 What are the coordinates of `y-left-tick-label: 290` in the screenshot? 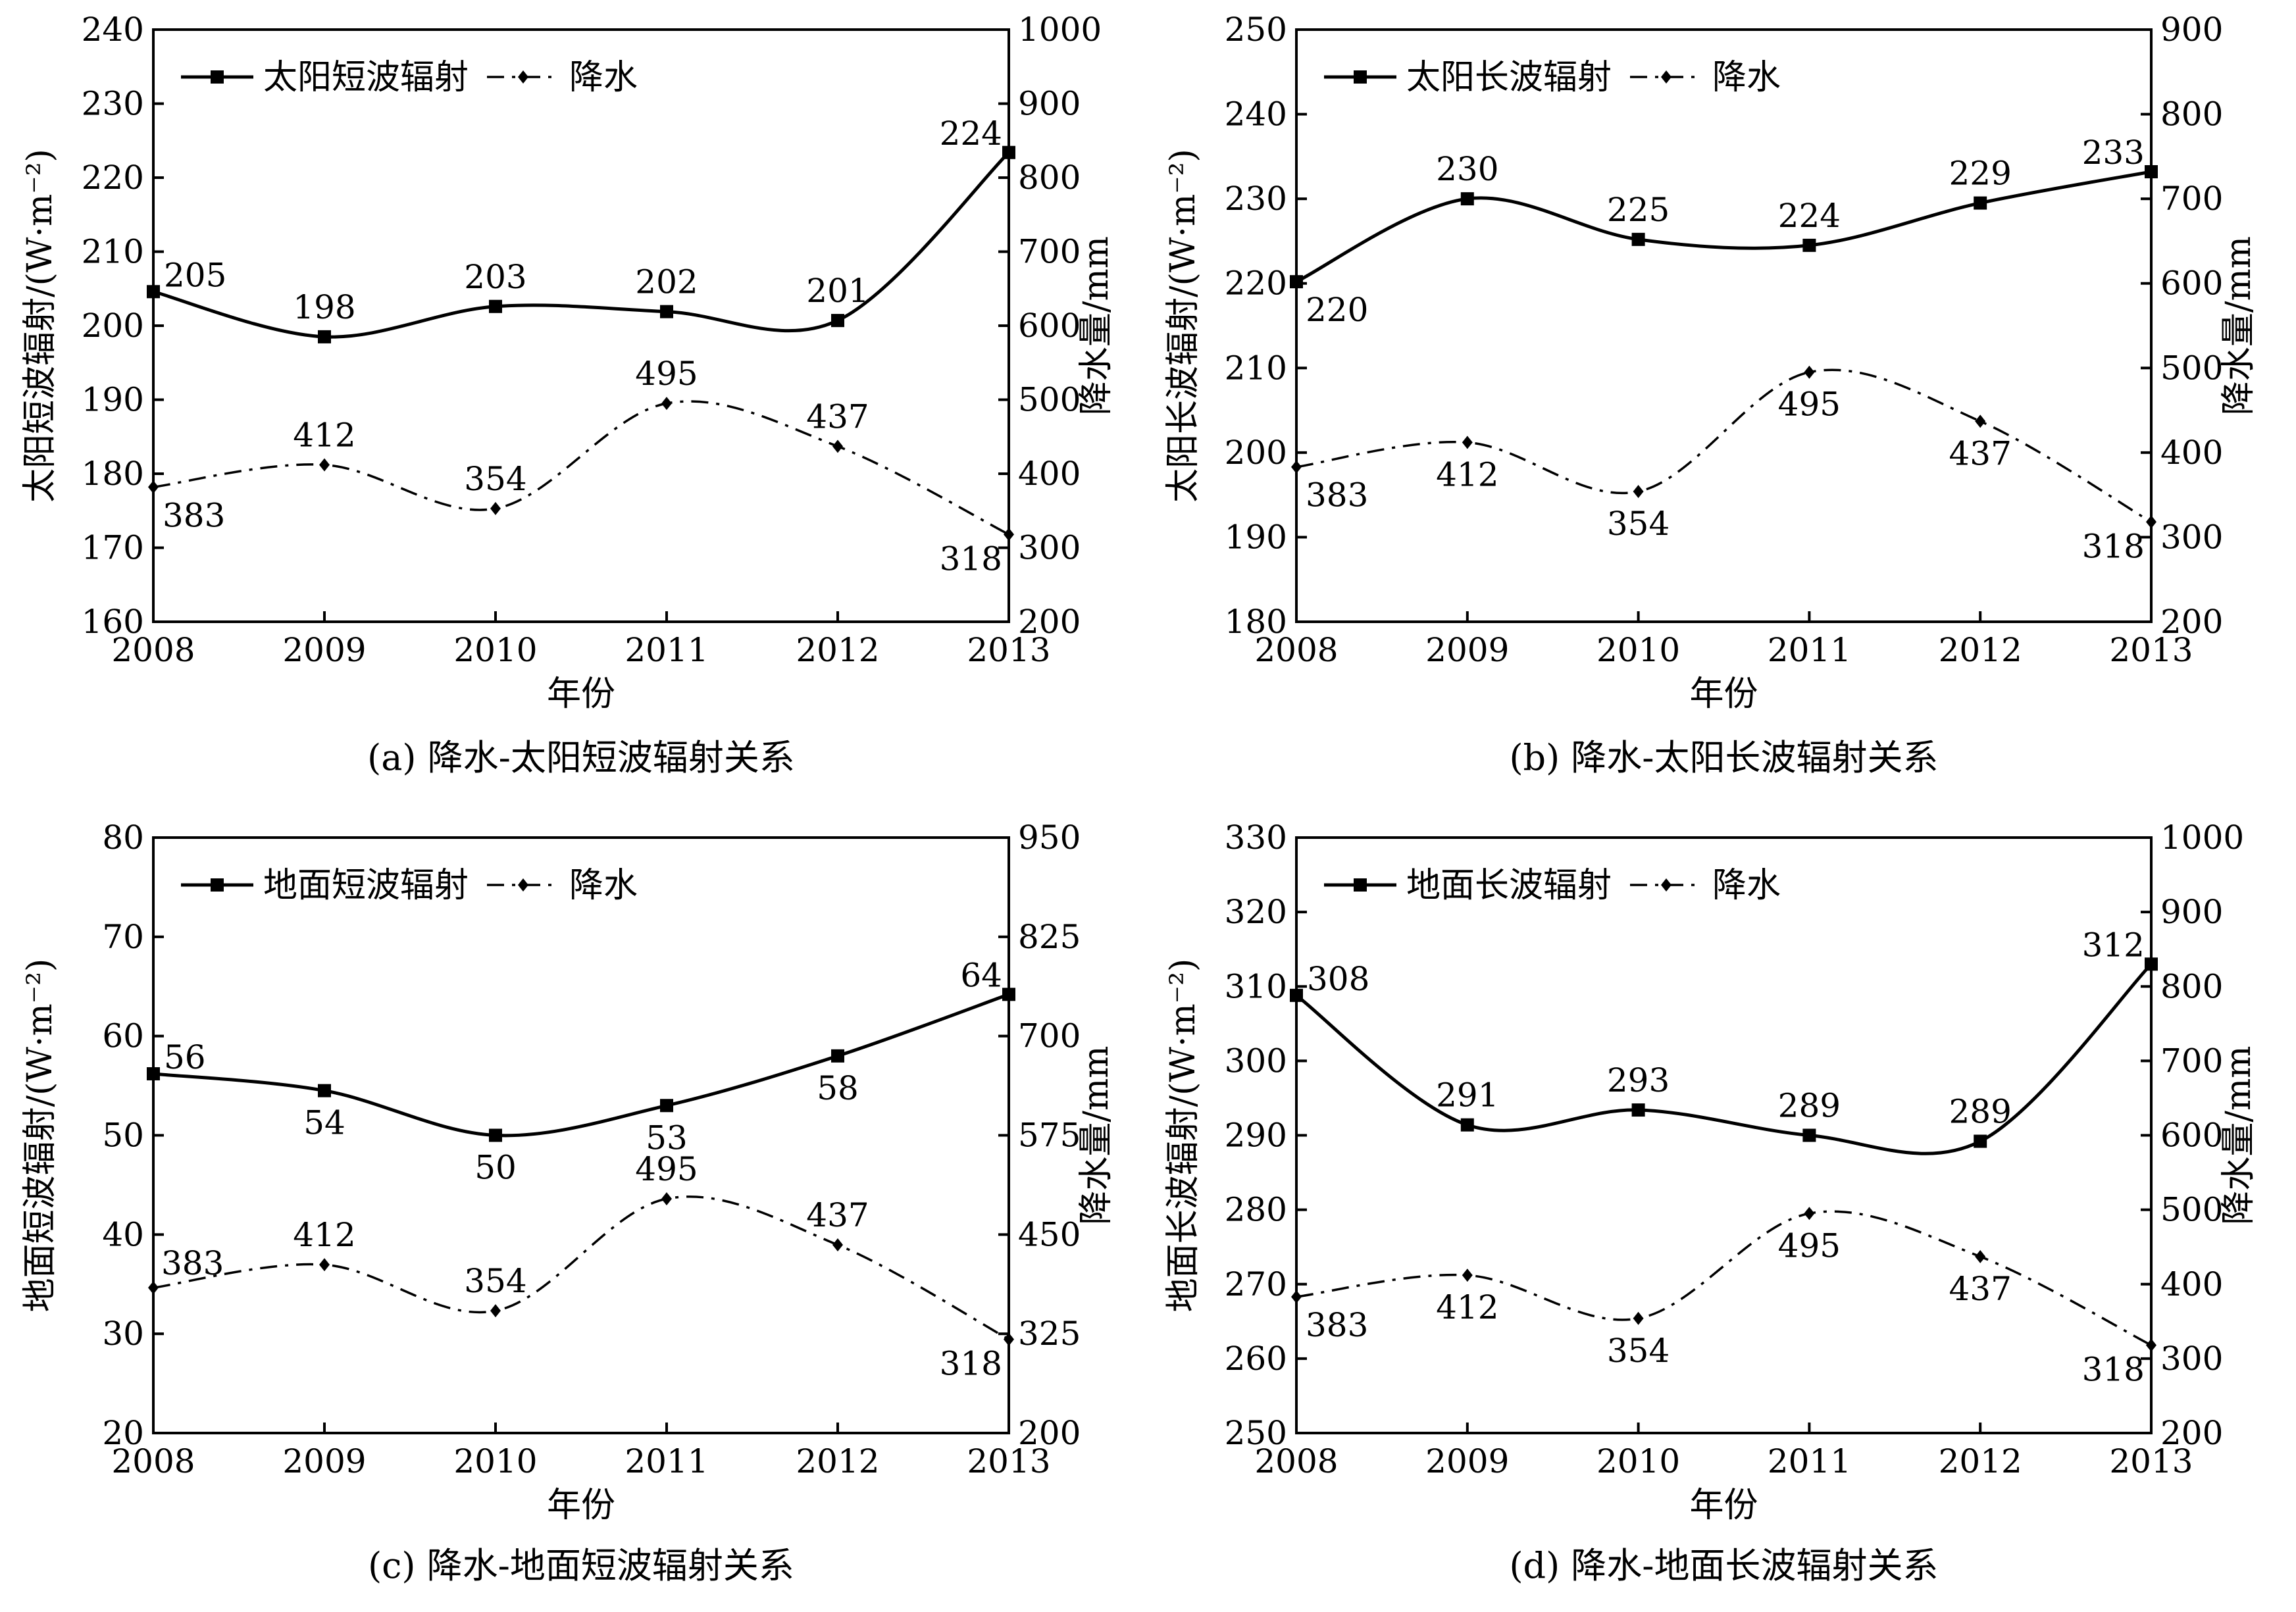 It's located at (1256, 1136).